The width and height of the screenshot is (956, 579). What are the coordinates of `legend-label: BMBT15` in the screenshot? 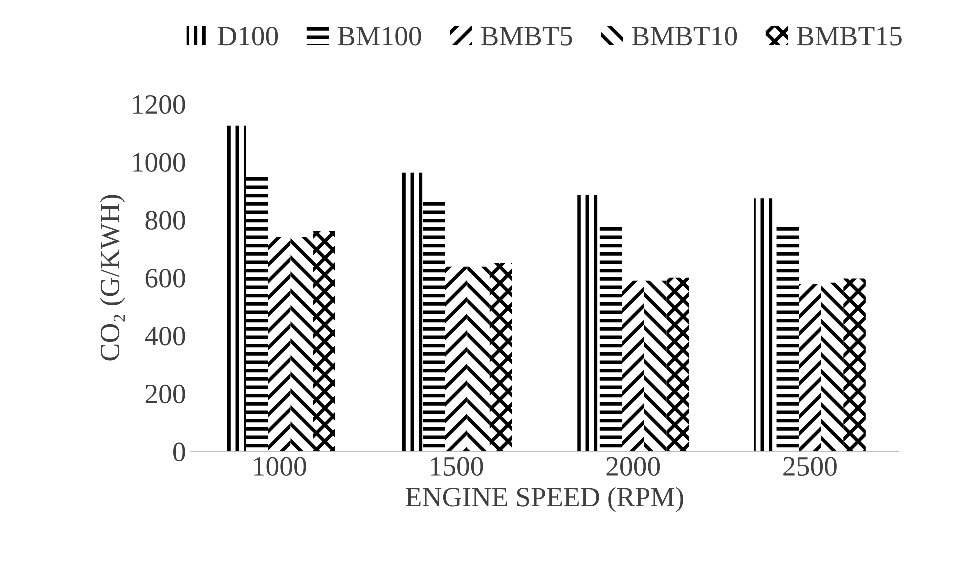 It's located at (849, 36).